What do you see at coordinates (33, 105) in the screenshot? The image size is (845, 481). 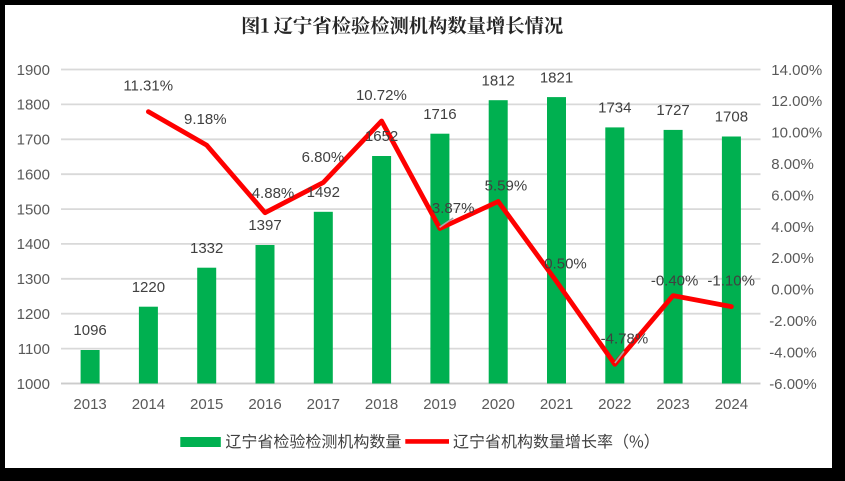 I see `svg-text: 1800` at bounding box center [33, 105].